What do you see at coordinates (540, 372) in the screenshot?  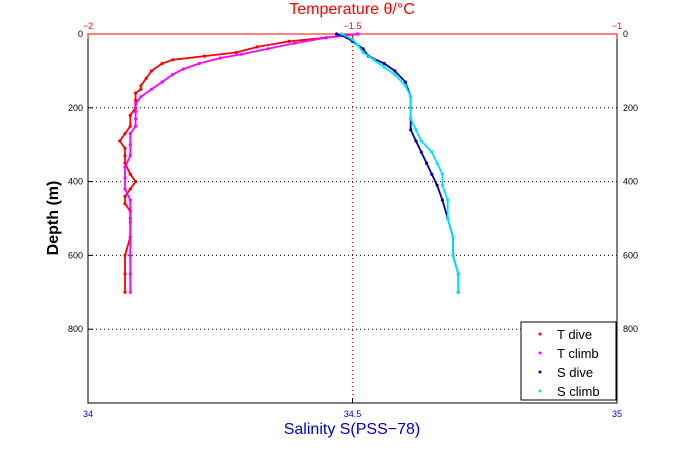 I see `legend-marker-s-dive` at bounding box center [540, 372].